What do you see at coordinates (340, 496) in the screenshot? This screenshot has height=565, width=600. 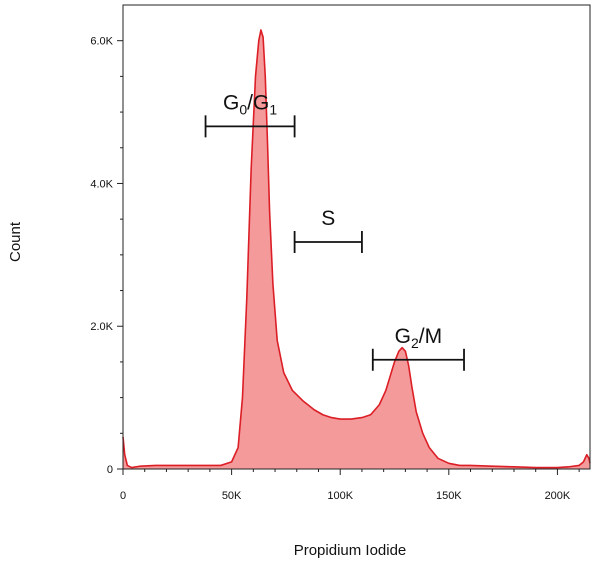 I see `x-tick-label: 100K` at bounding box center [340, 496].